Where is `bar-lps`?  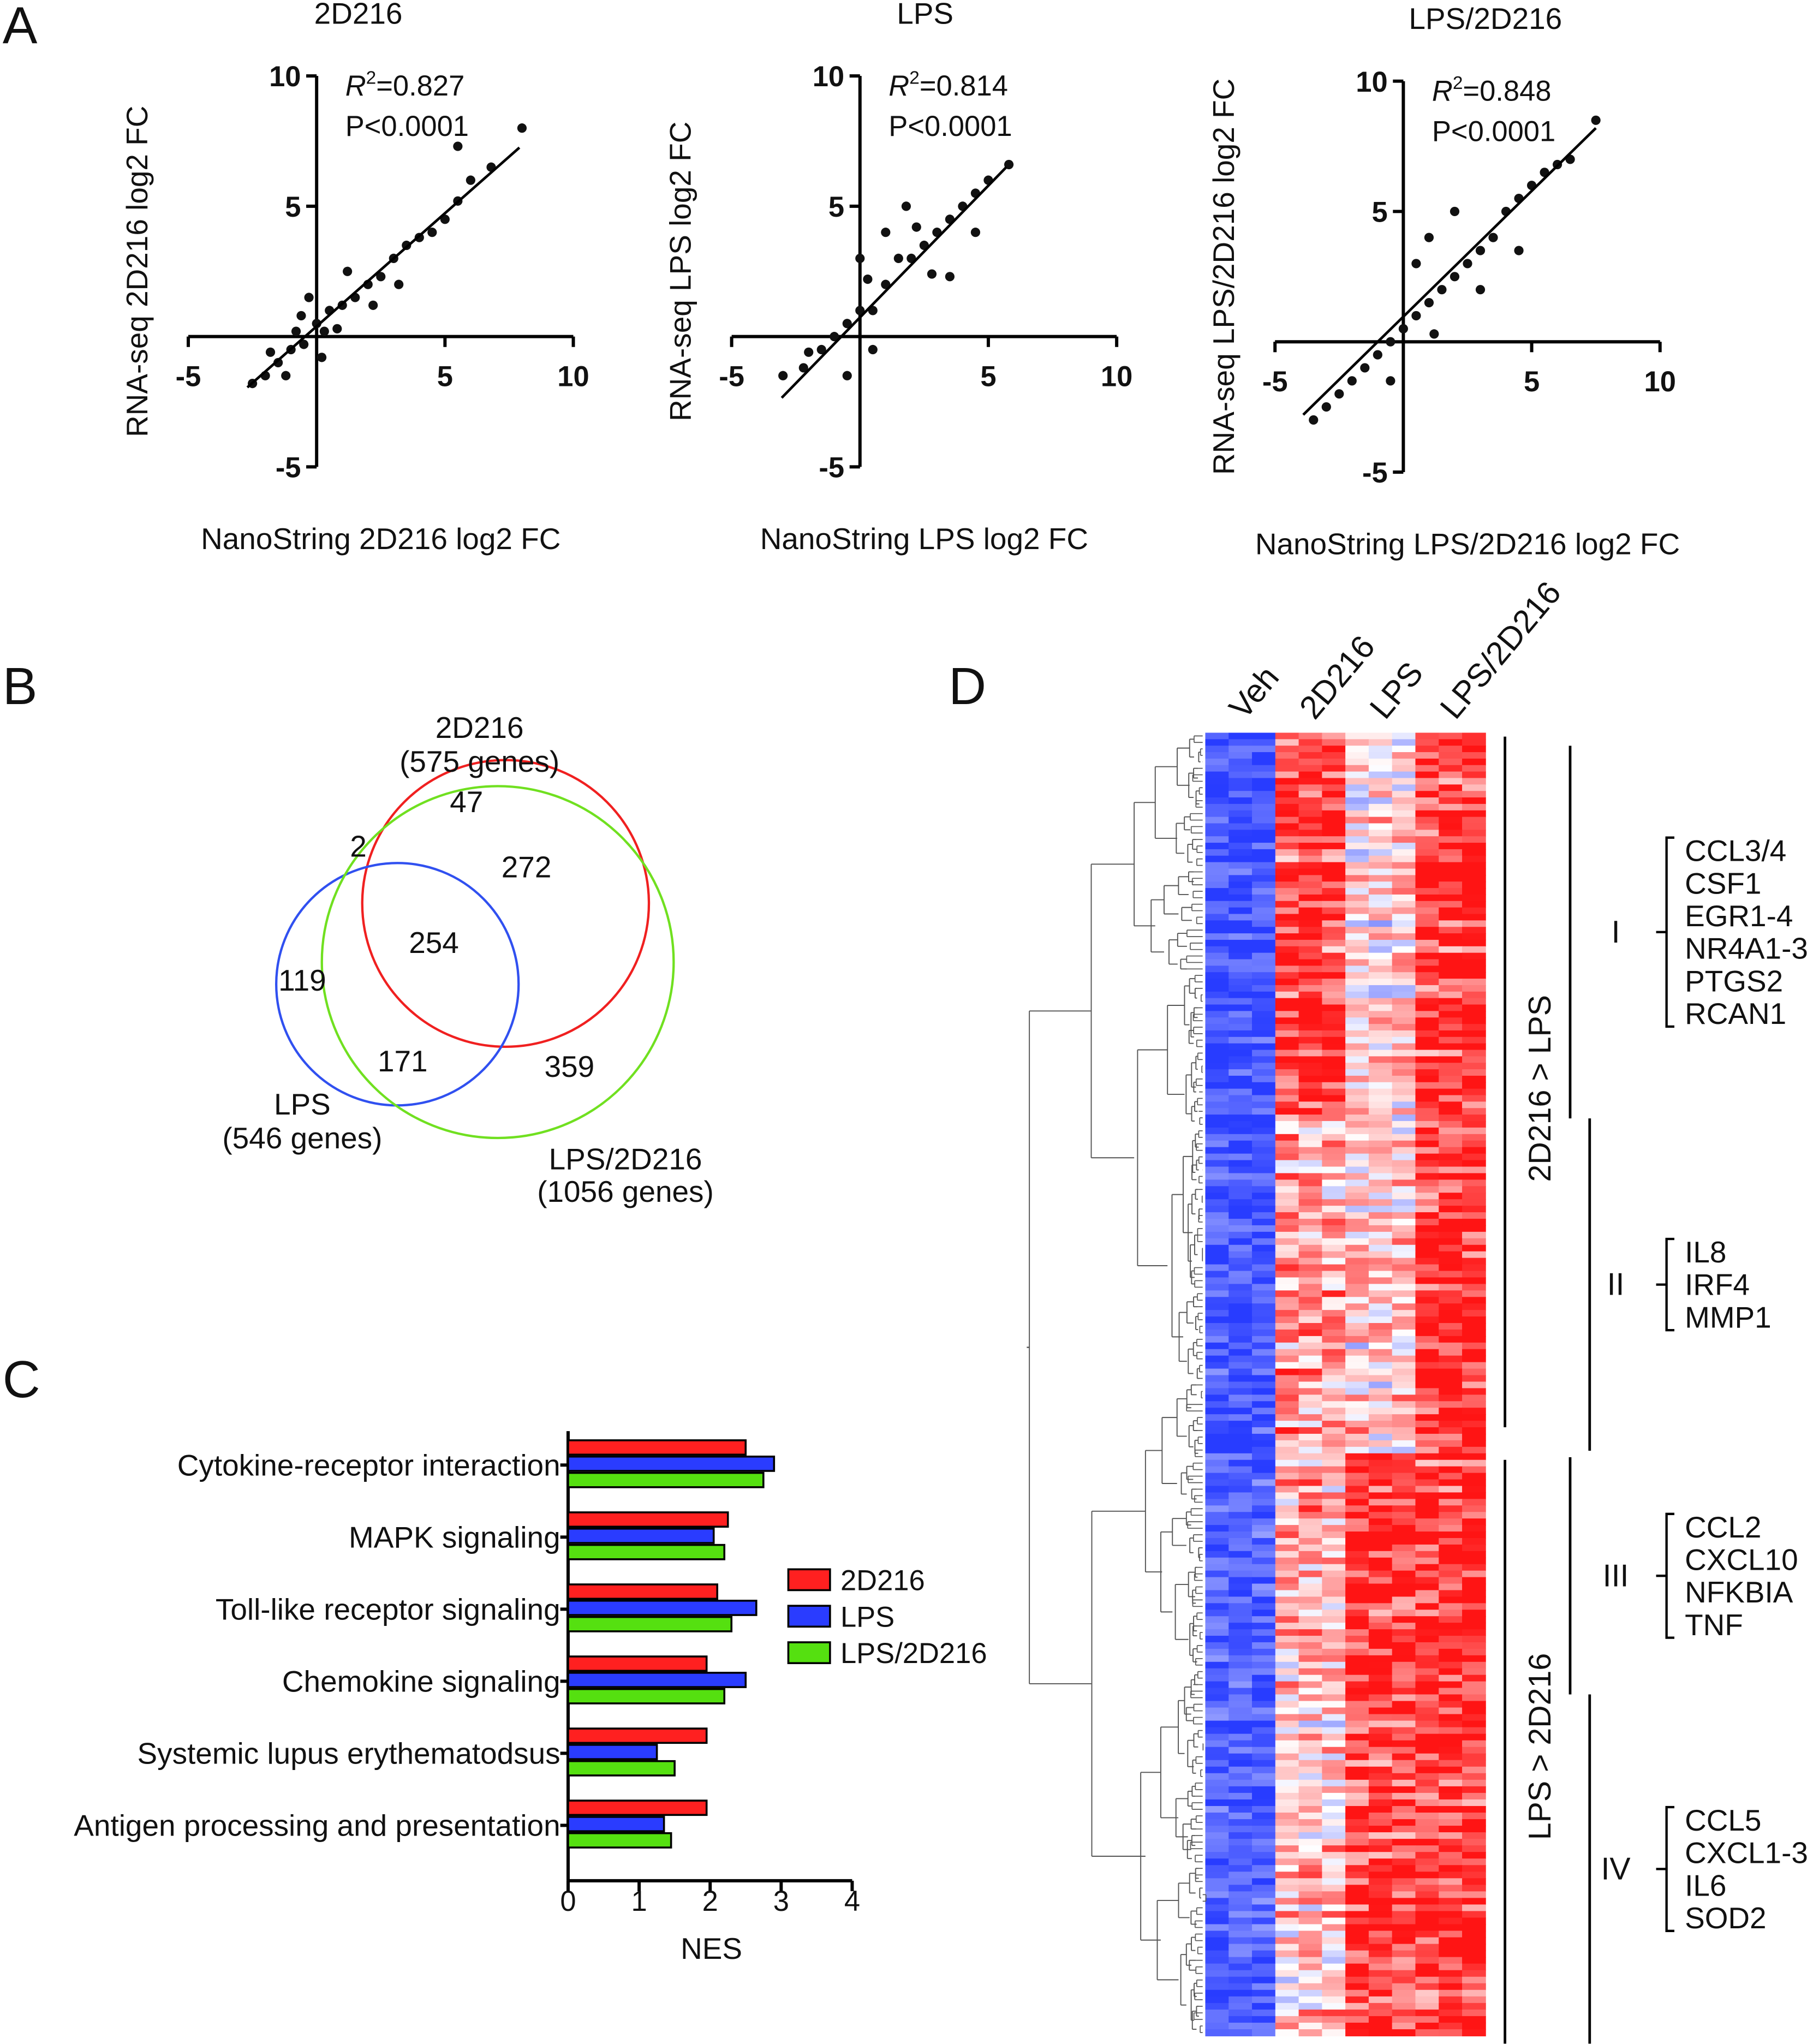
bar-lps is located at coordinates (672, 1464).